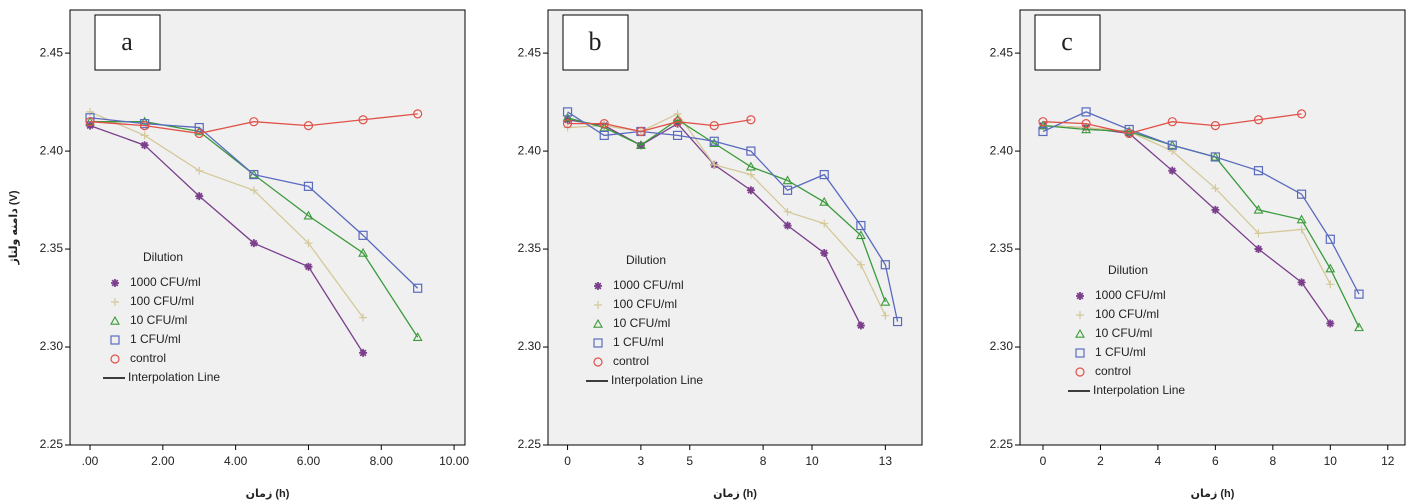 The image size is (1414, 504). I want to click on x-tick-label: 8.00, so click(382, 461).